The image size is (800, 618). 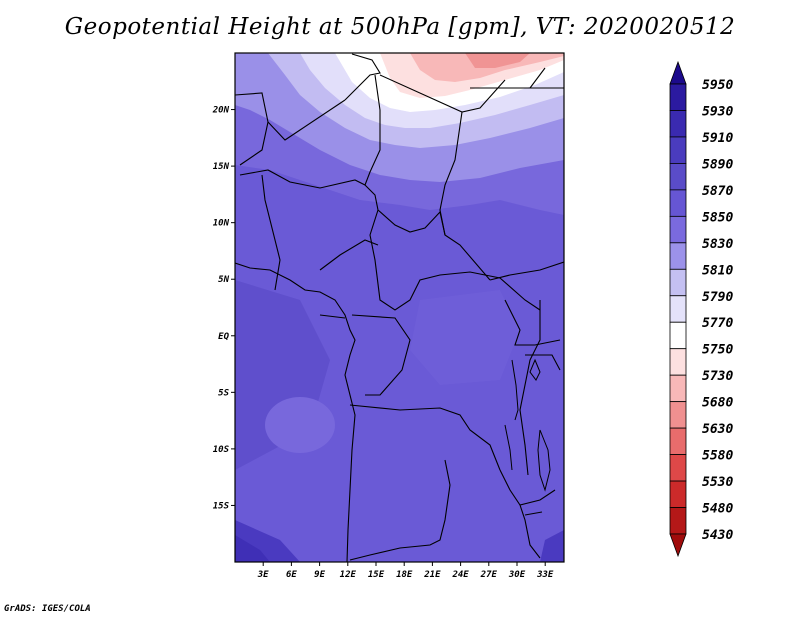 What do you see at coordinates (527, 437) in the screenshot?
I see `lake-outlines` at bounding box center [527, 437].